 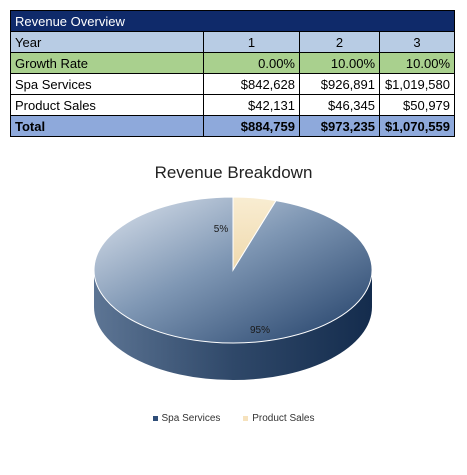 I want to click on legend-item: Spa Services, so click(x=186, y=418).